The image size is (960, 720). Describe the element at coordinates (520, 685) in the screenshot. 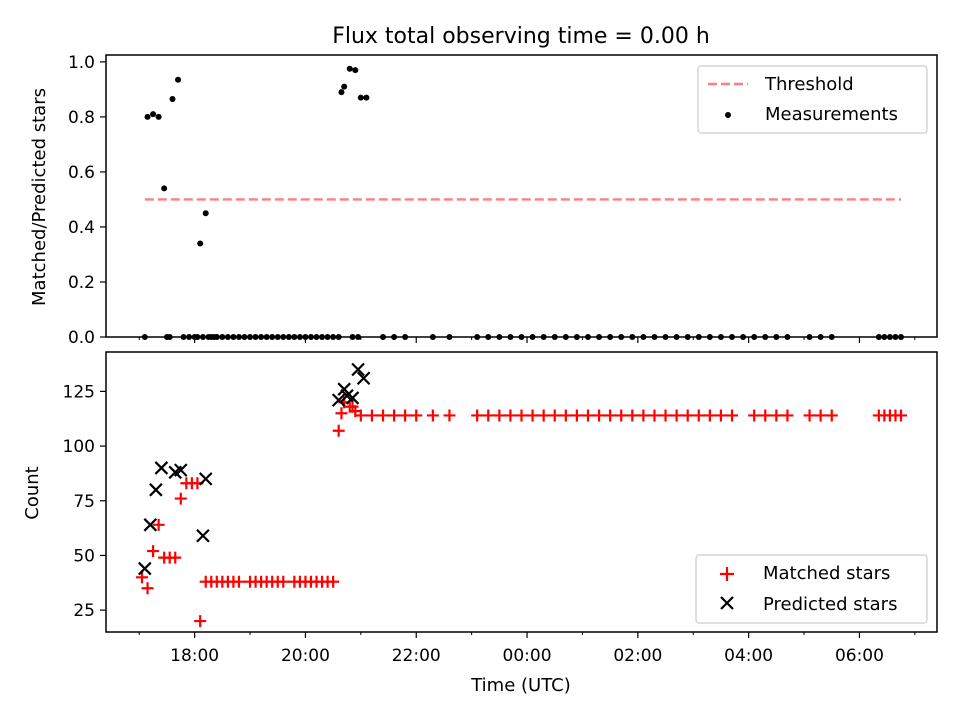

I see `x-axis-label: Time (UTC)` at that location.